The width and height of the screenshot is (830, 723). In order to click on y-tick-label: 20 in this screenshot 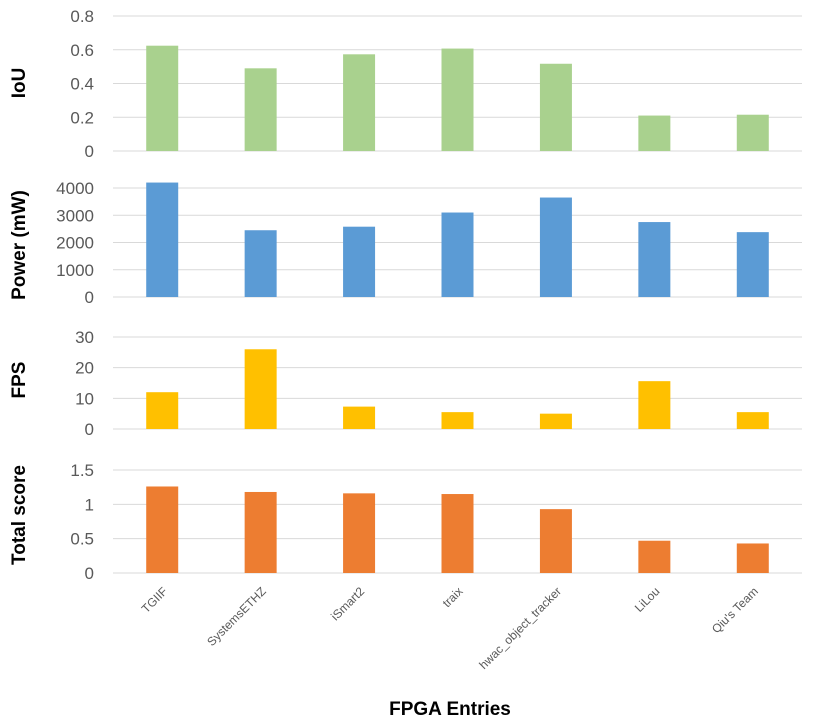, I will do `click(84, 368)`.